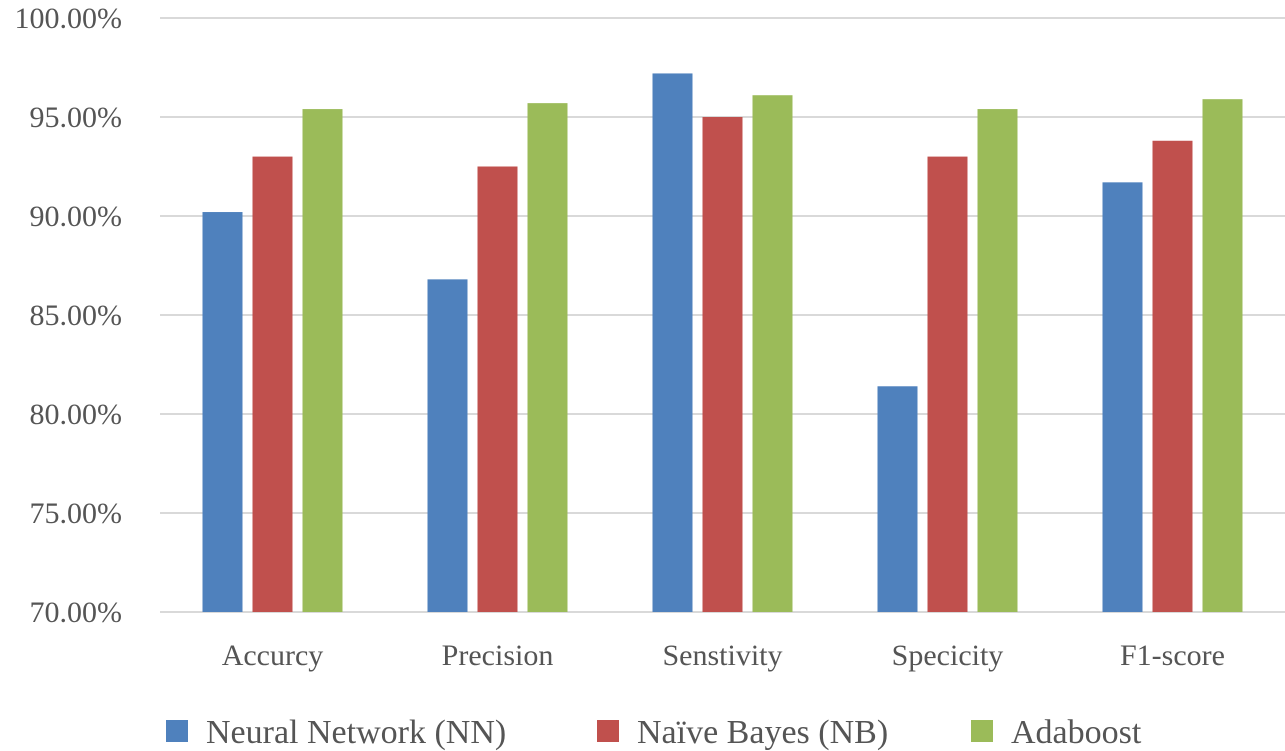 Image resolution: width=1285 pixels, height=751 pixels. I want to click on y-tick-label: 70.00%, so click(76, 612).